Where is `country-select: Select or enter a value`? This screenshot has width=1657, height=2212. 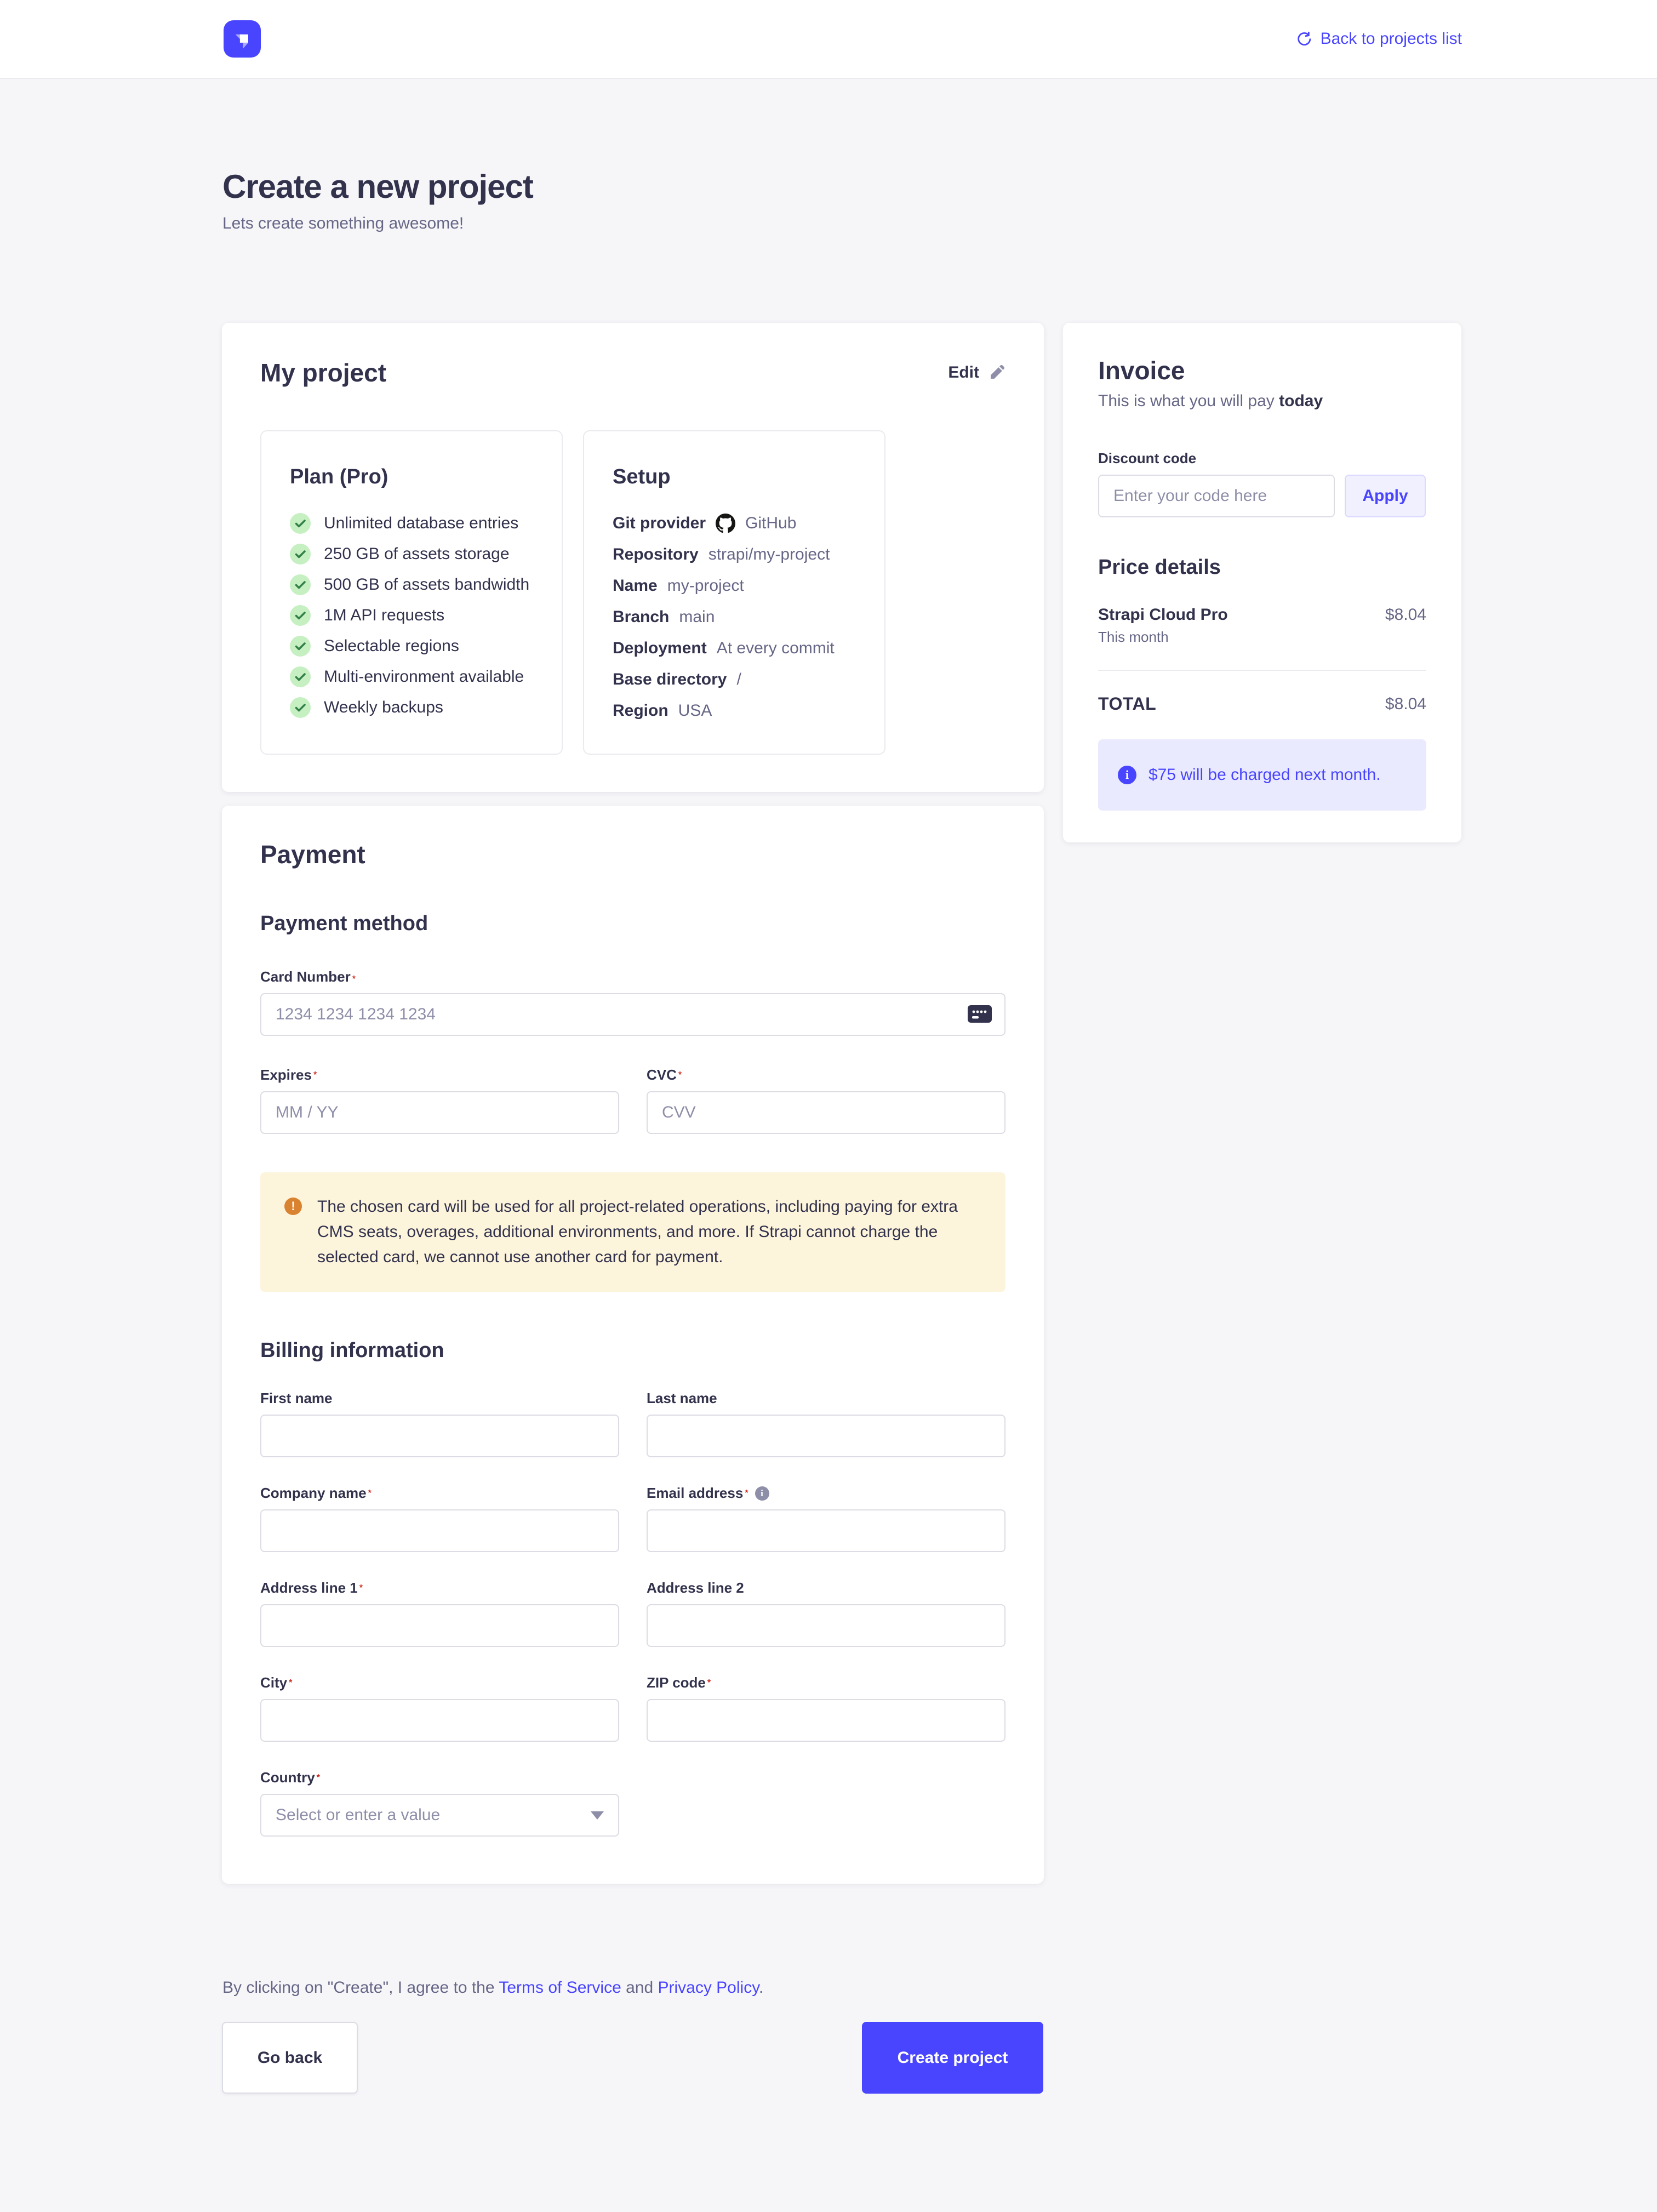
country-select: Select or enter a value is located at coordinates (439, 1815).